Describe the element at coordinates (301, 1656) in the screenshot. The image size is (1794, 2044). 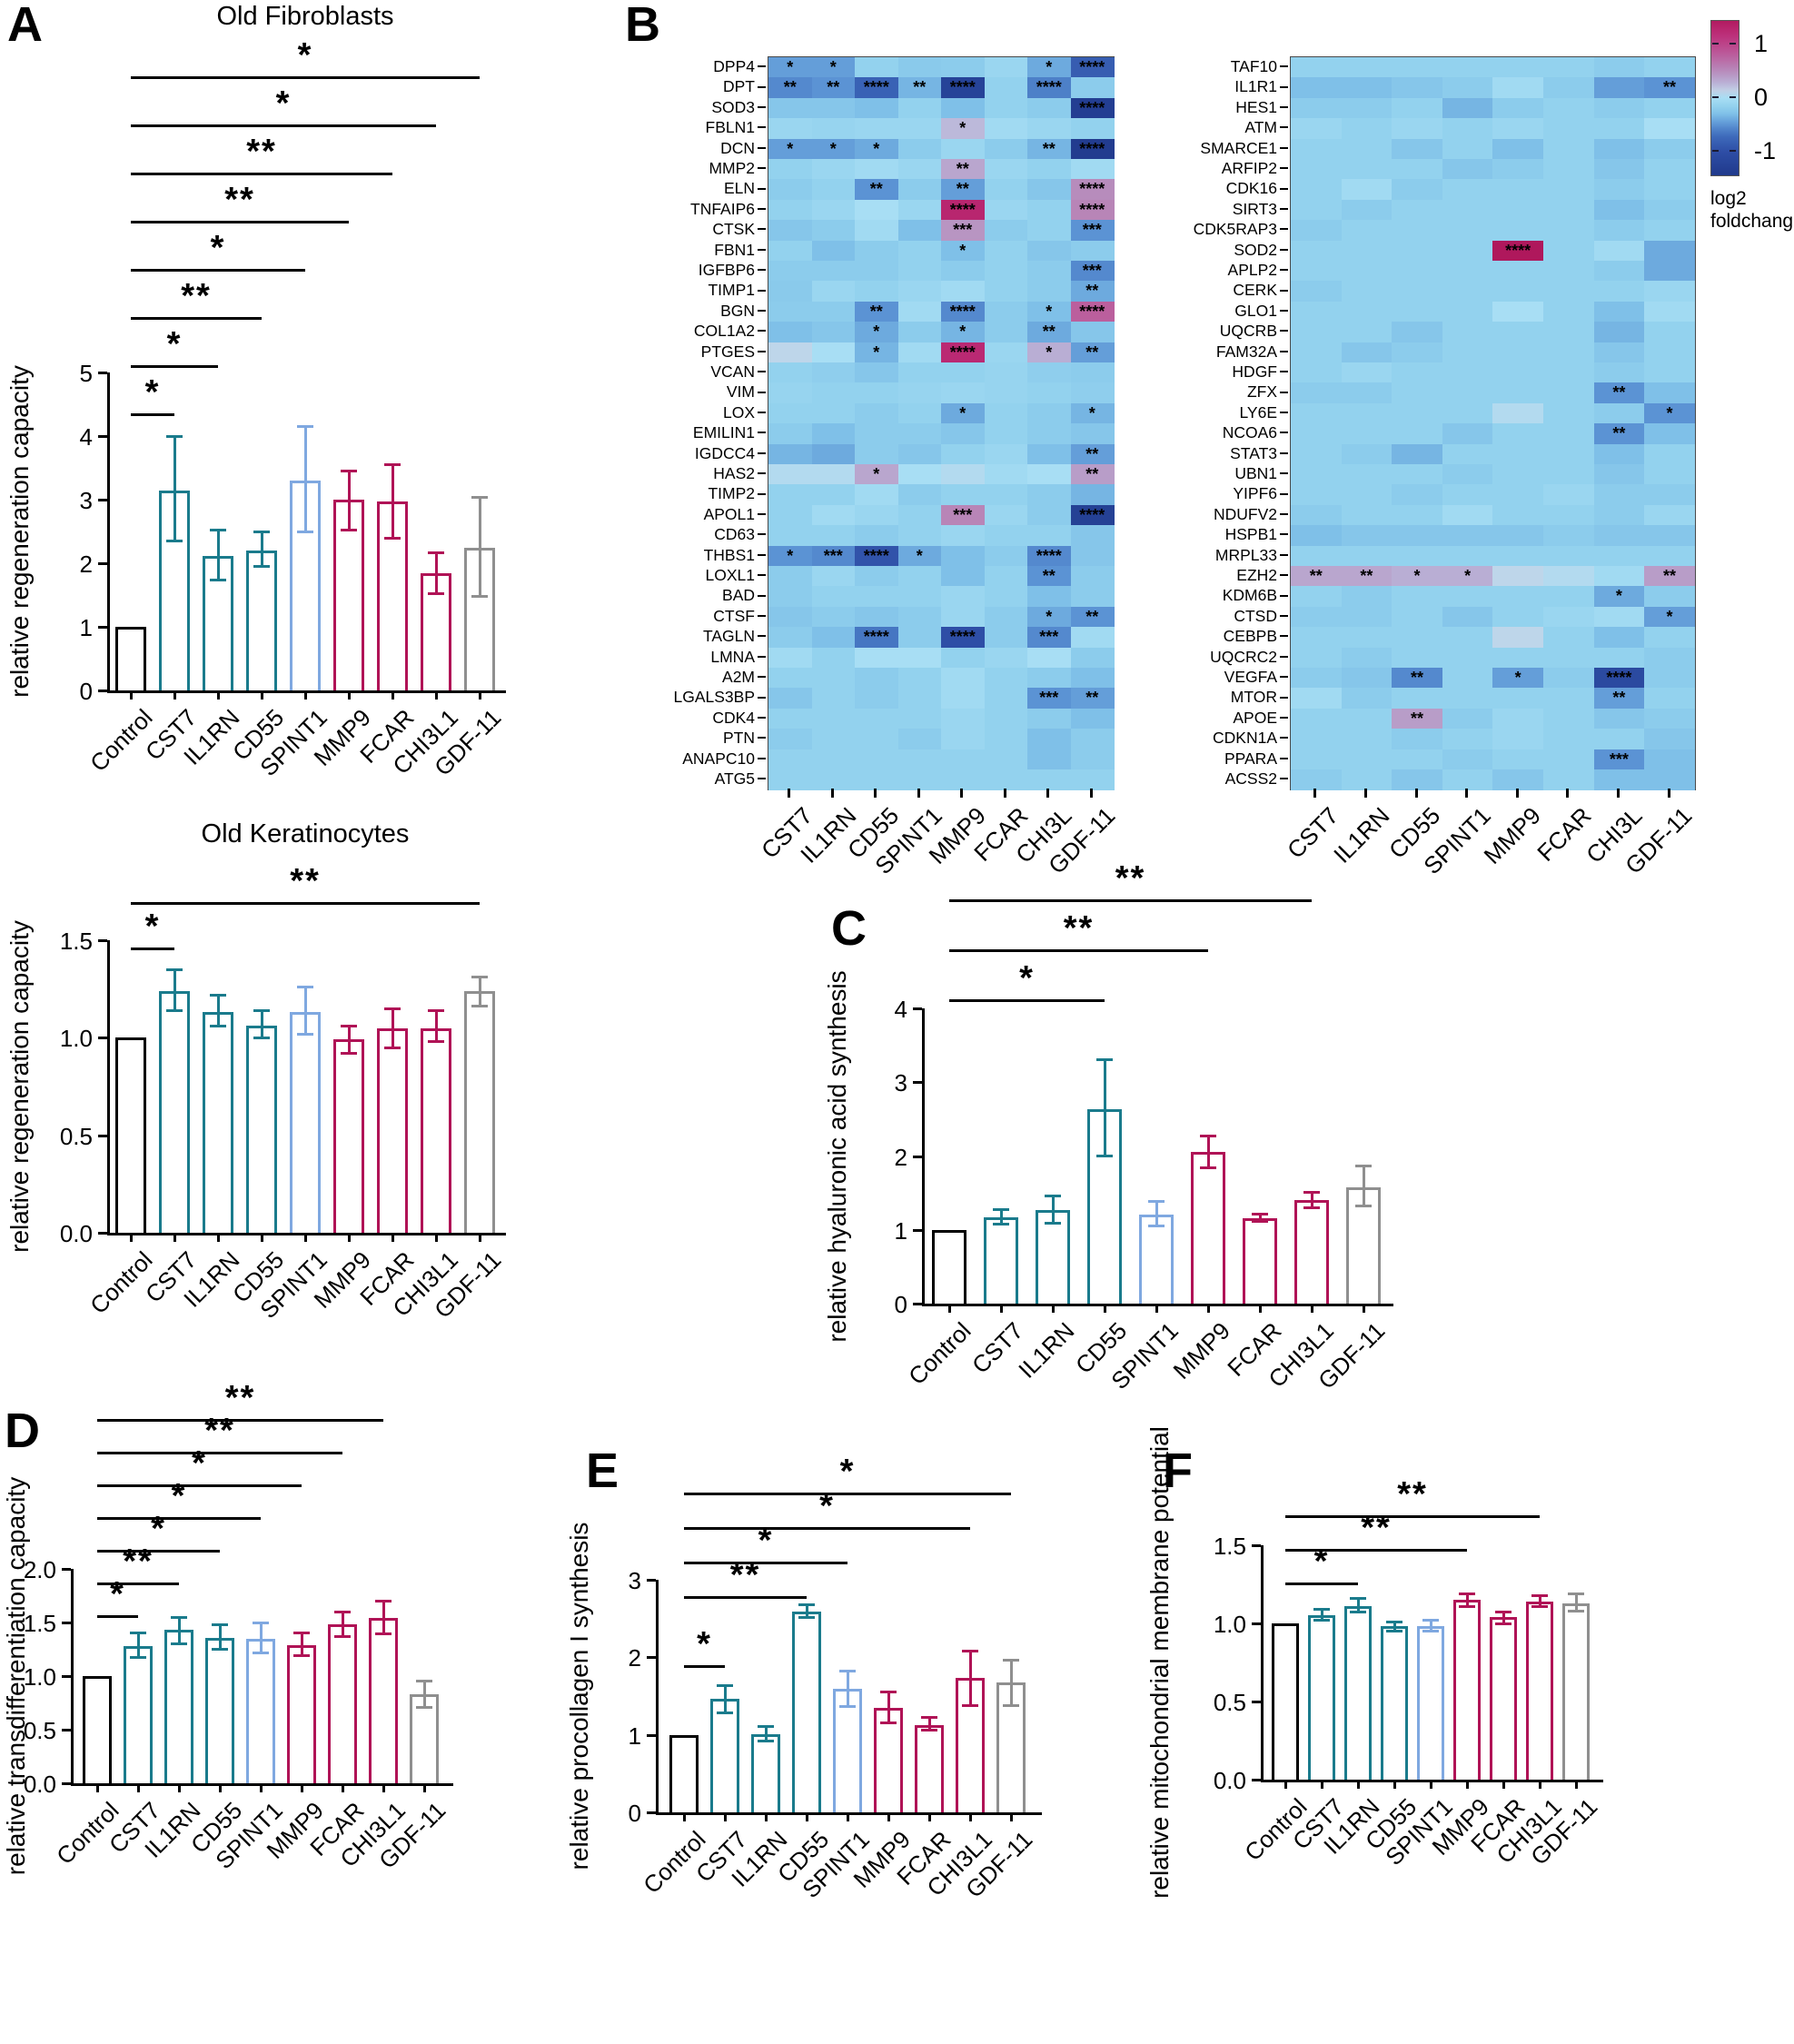
I see `error-cap-MMP9` at that location.